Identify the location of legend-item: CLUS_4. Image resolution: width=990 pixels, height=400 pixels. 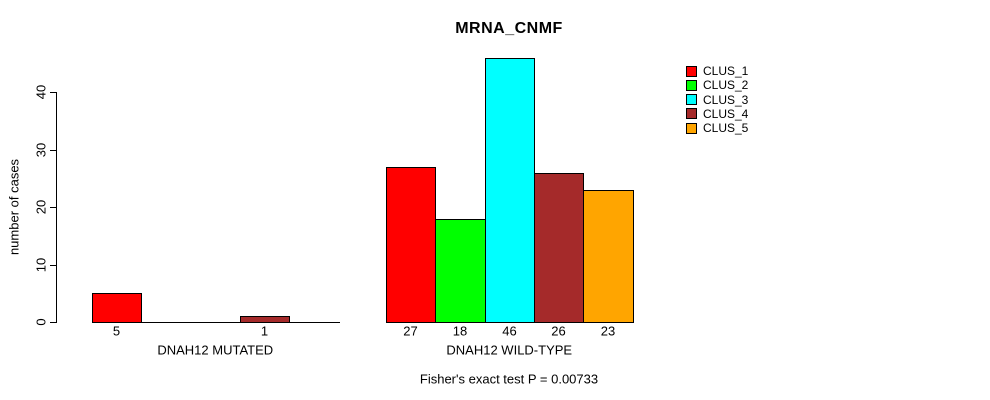
(717, 113).